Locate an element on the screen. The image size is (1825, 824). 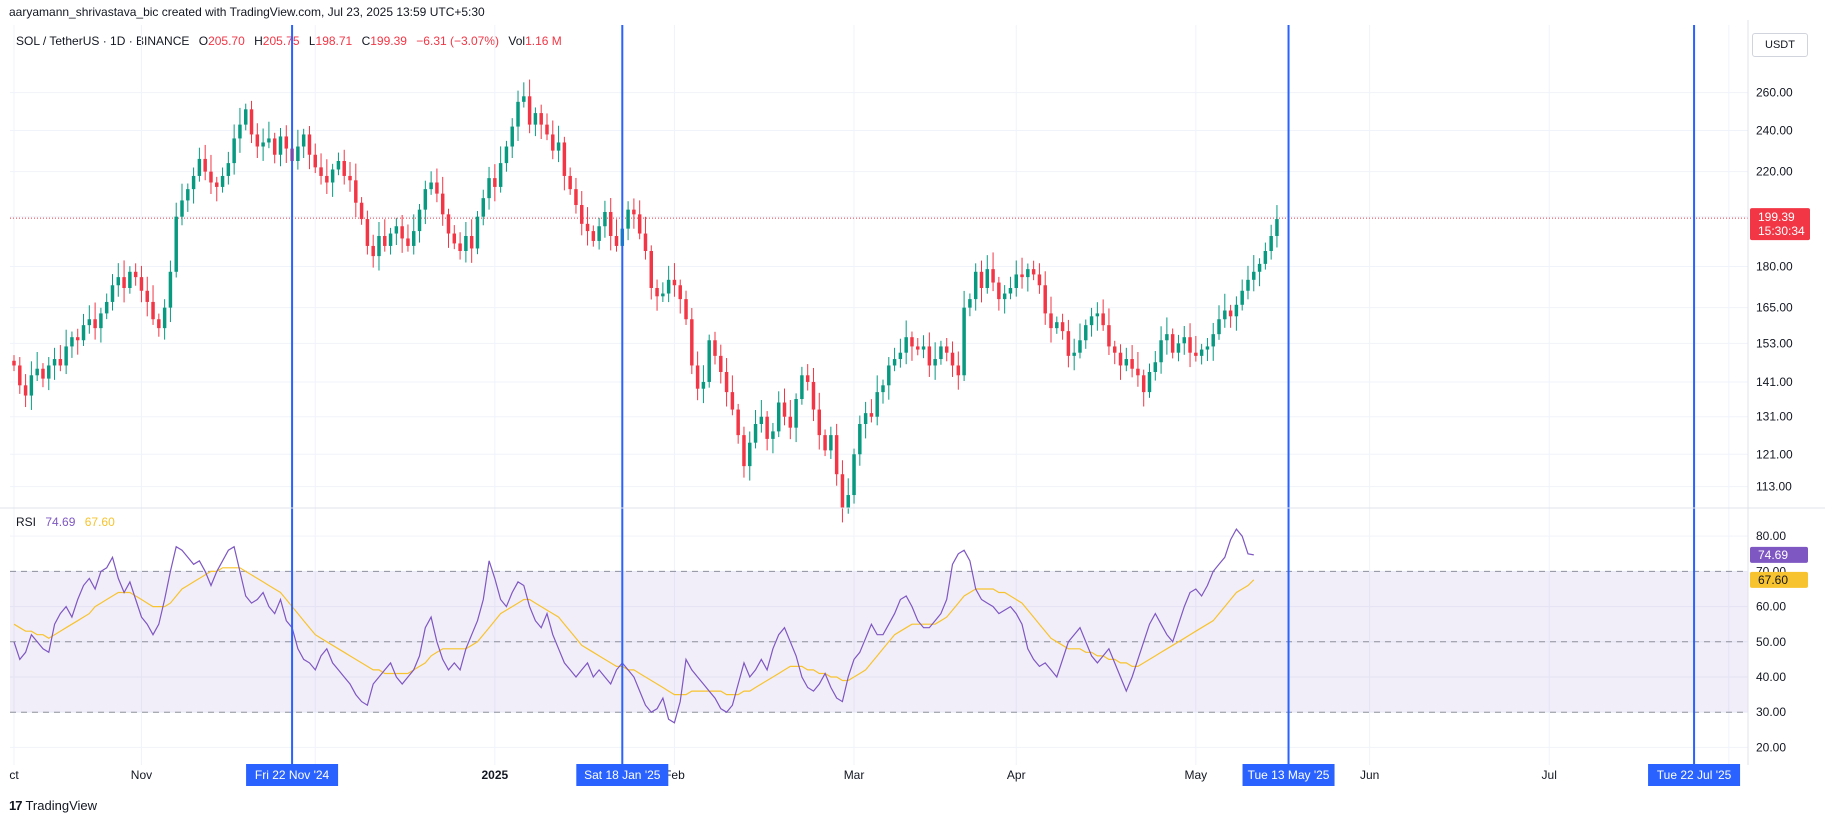
highlight-date-label: Sat 18 Jan '25 is located at coordinates (622, 775).